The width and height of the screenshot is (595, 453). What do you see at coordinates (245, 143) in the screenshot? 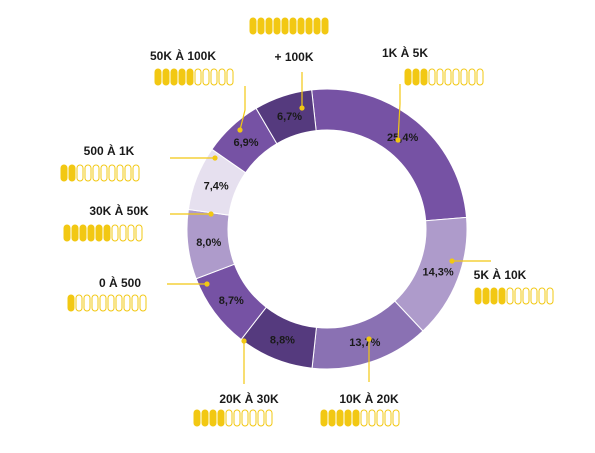
I see `slice-value-label: 6,9%` at bounding box center [245, 143].